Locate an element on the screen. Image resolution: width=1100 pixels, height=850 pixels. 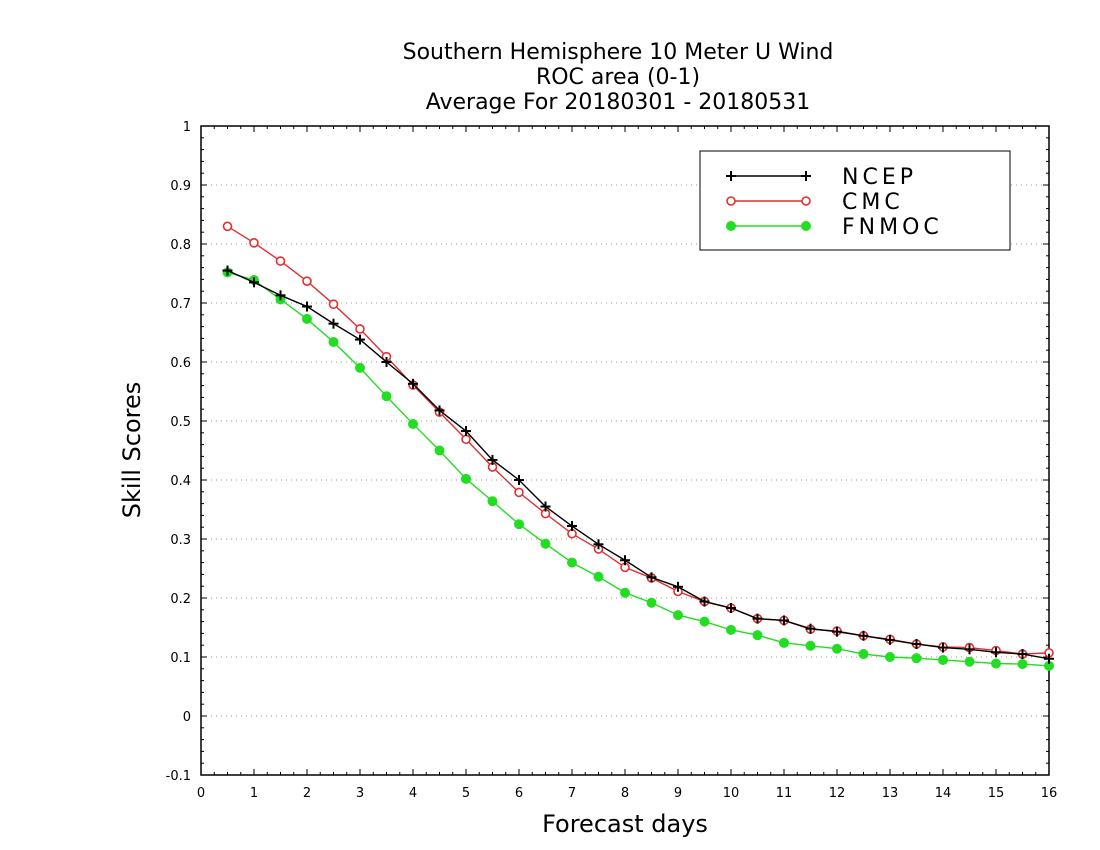
x-tick-label: 7 is located at coordinates (572, 793).